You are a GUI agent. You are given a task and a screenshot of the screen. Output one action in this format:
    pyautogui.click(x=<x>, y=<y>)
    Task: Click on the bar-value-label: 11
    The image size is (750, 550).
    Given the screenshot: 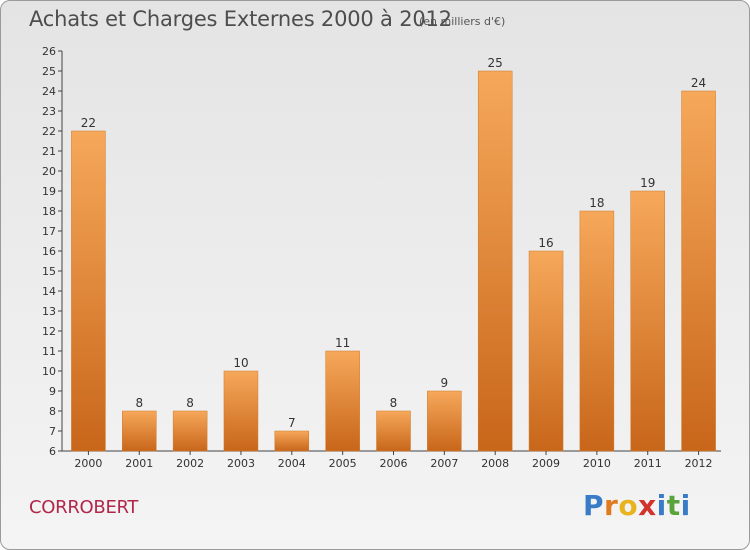 What is the action you would take?
    pyautogui.click(x=342, y=343)
    